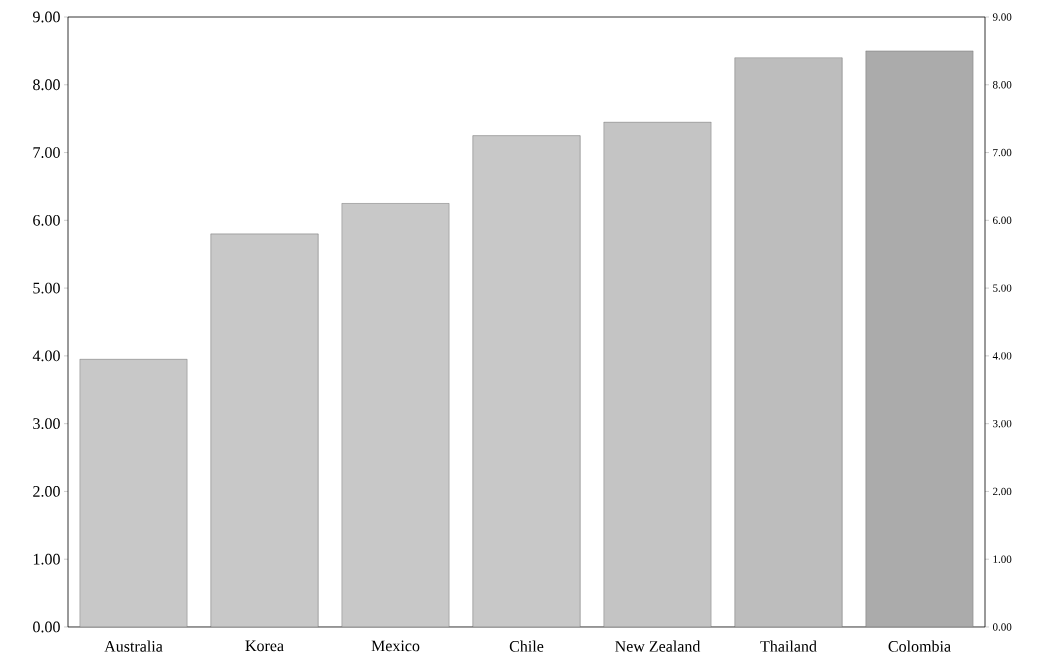 The height and width of the screenshot is (671, 1037). I want to click on y2-tick-label: 3.00, so click(1002, 423).